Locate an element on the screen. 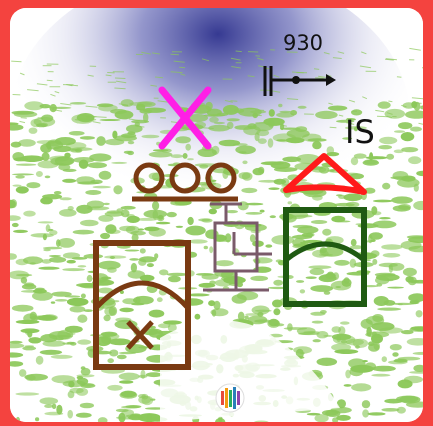  brown-box-x-icon is located at coordinates (142, 305).